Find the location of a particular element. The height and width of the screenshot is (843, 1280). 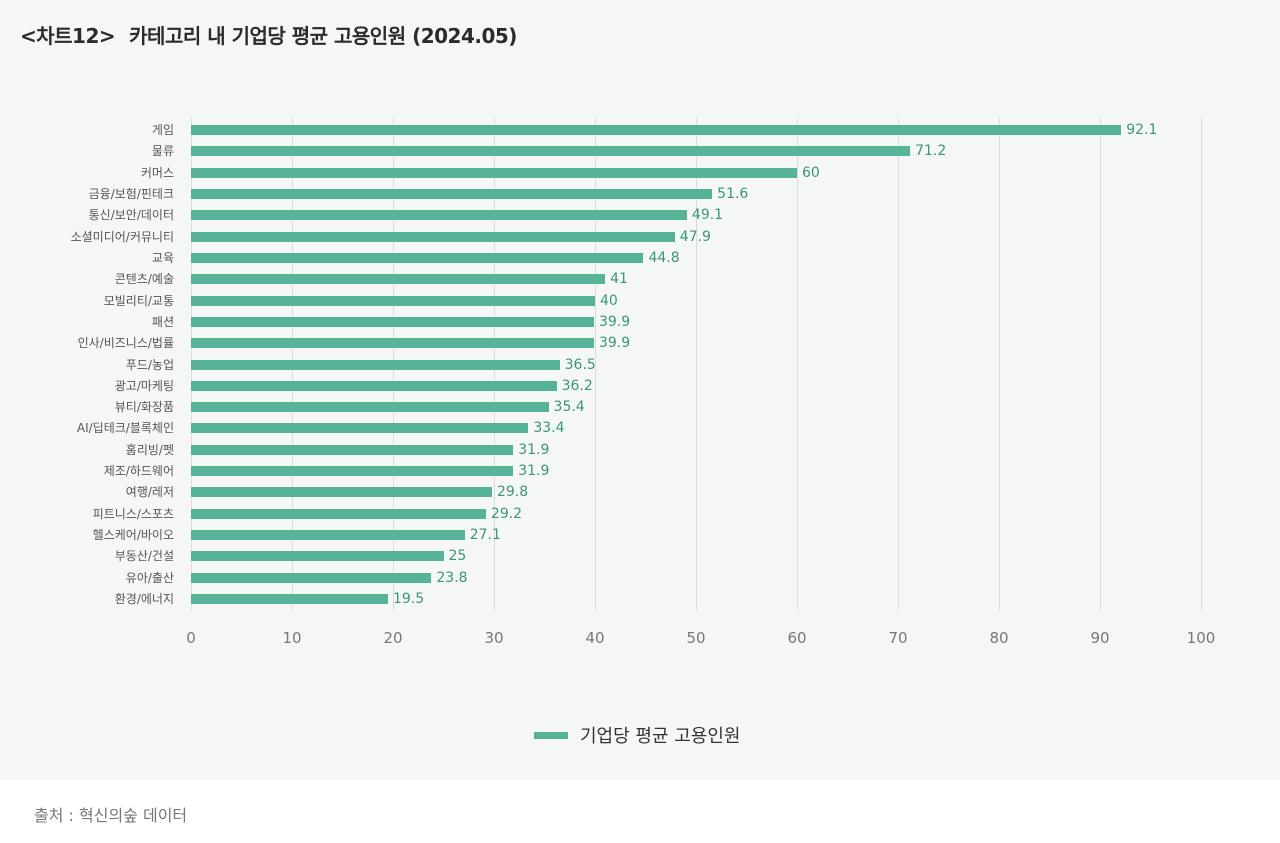

x-tick-label: 90 is located at coordinates (1100, 638).